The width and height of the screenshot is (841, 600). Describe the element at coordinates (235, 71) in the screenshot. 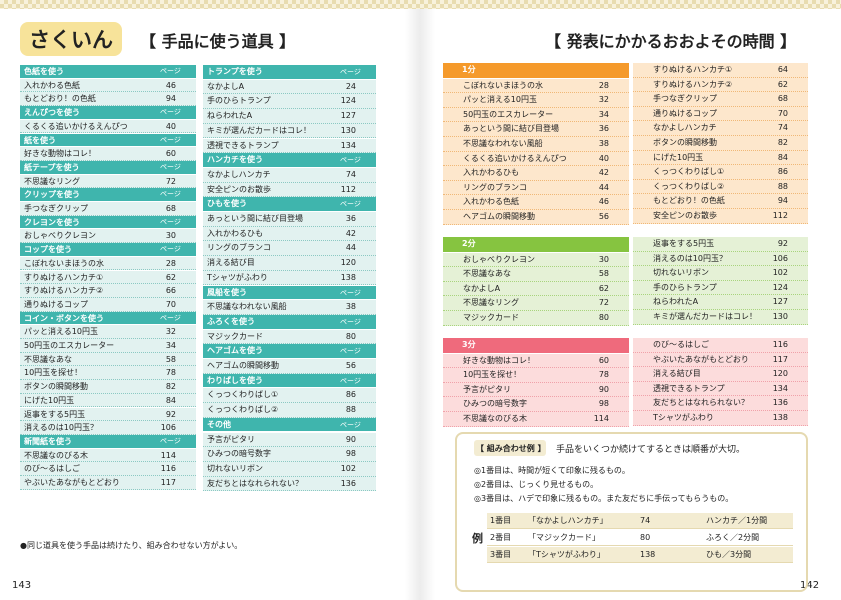

I see `group-heading: トランプを使う` at that location.